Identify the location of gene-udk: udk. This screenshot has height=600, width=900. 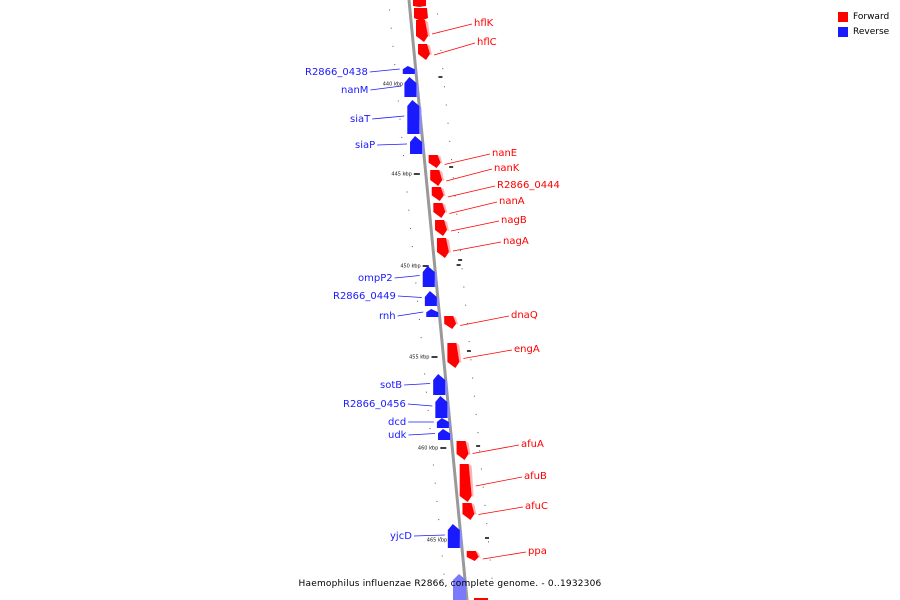
(420, 435).